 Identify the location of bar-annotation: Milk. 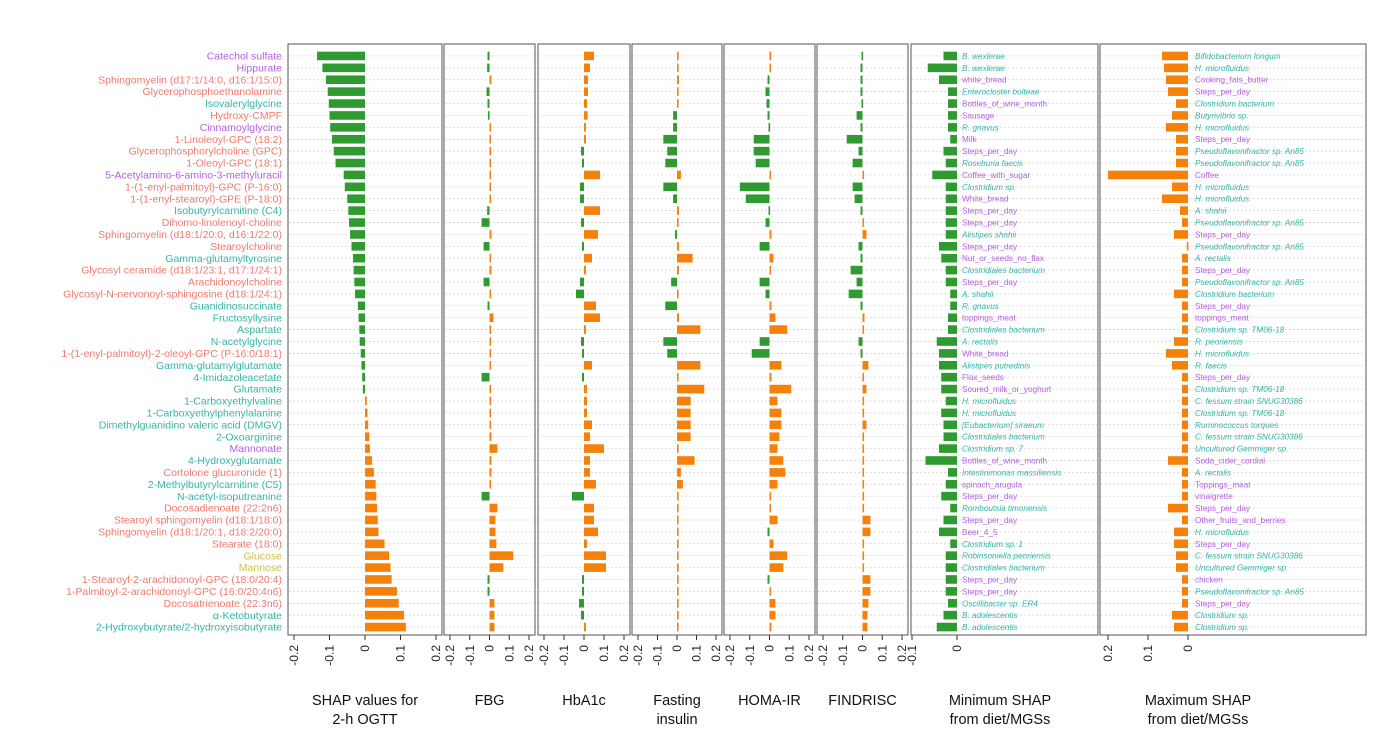
(969, 139).